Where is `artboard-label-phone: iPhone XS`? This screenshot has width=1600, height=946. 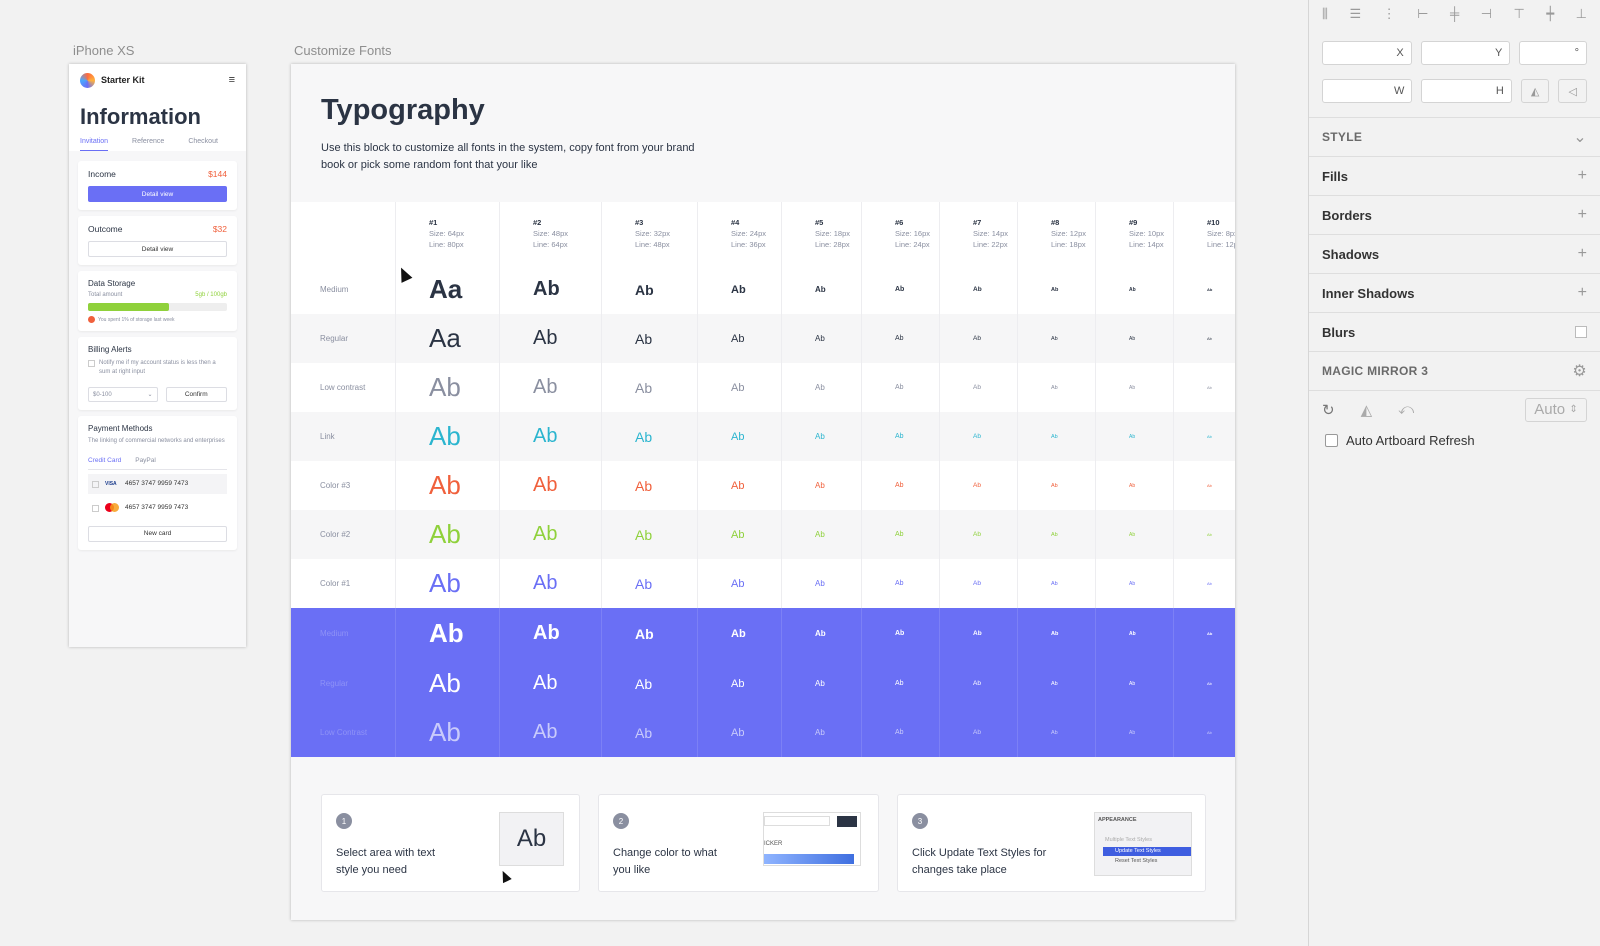
artboard-label-phone: iPhone XS is located at coordinates (104, 50).